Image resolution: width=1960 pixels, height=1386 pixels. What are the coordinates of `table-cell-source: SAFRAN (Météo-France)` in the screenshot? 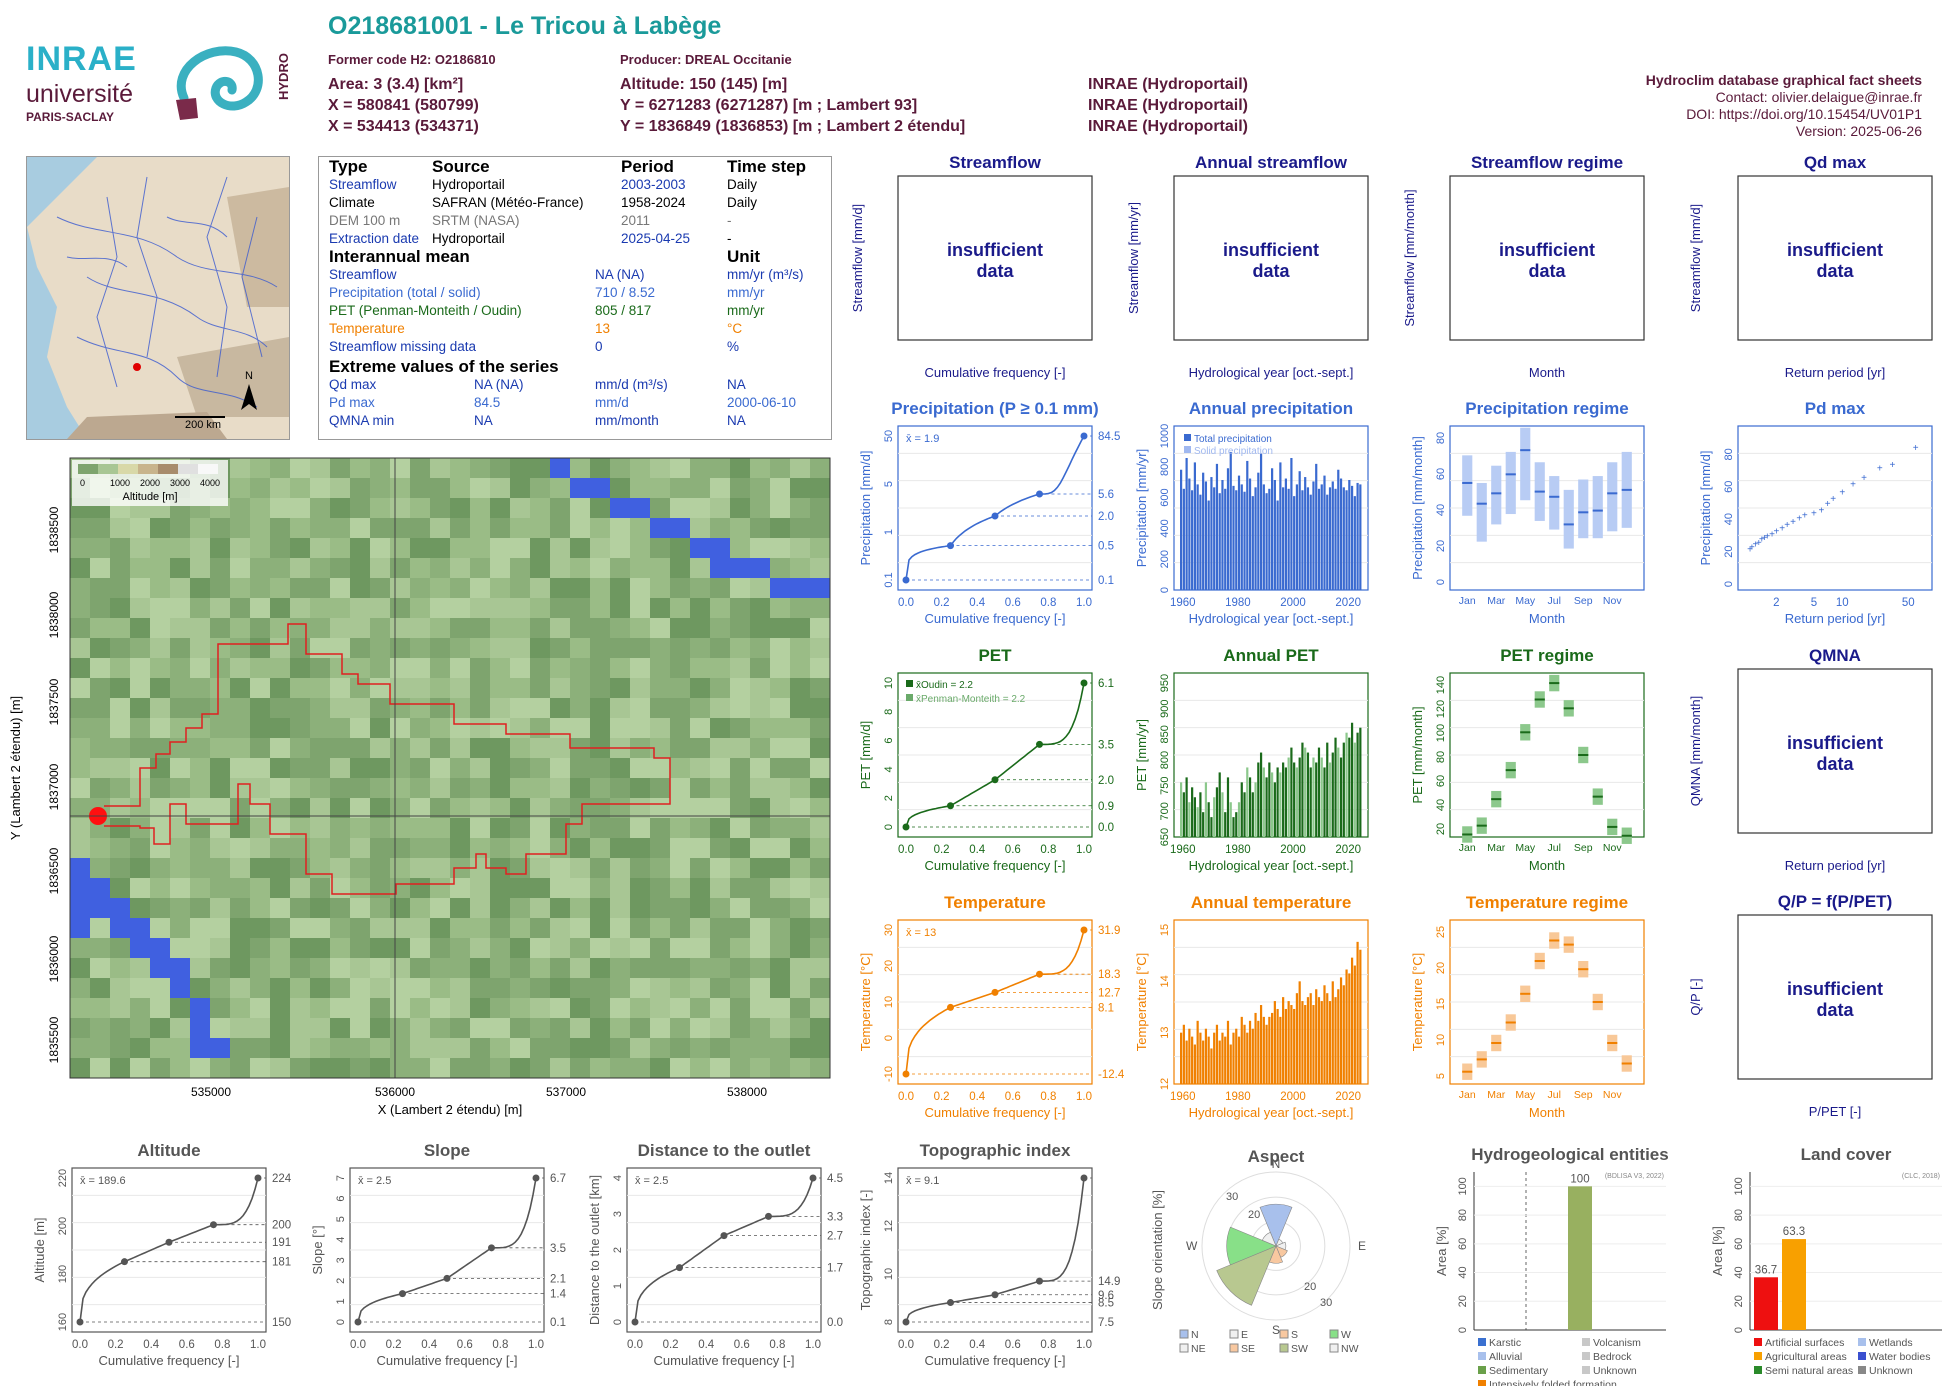 It's located at (508, 202).